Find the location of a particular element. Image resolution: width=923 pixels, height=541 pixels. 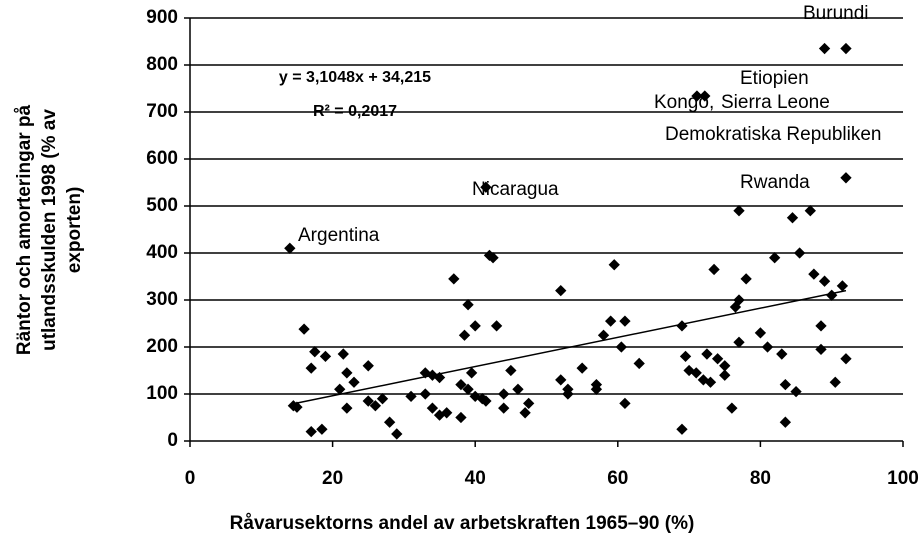

point-label: Etiopien is located at coordinates (774, 78).